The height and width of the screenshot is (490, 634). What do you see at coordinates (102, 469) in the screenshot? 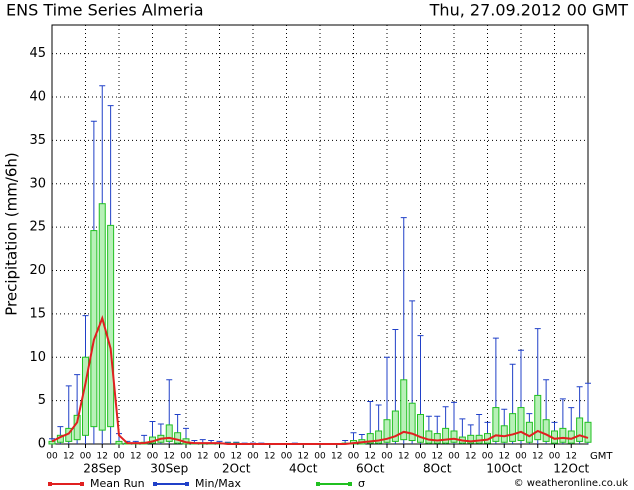
I see `x-date-label: 28Sep` at bounding box center [102, 469].